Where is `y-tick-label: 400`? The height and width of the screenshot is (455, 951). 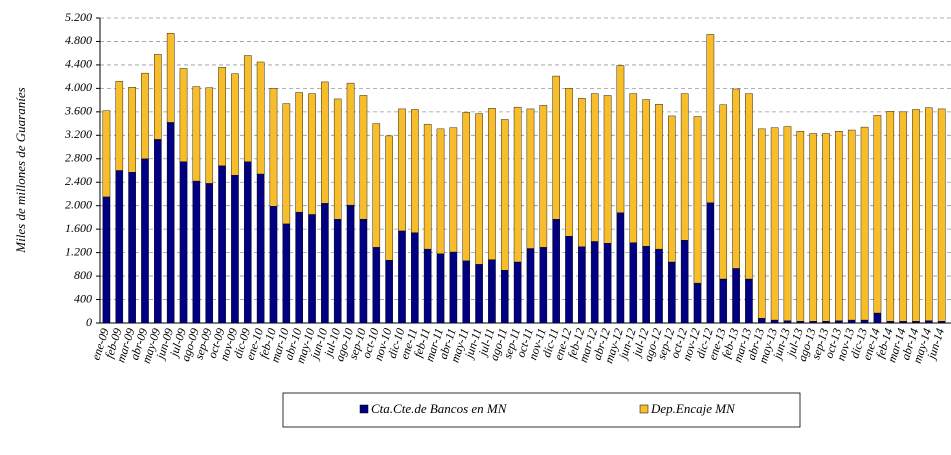 y-tick-label: 400 is located at coordinates (83, 298).